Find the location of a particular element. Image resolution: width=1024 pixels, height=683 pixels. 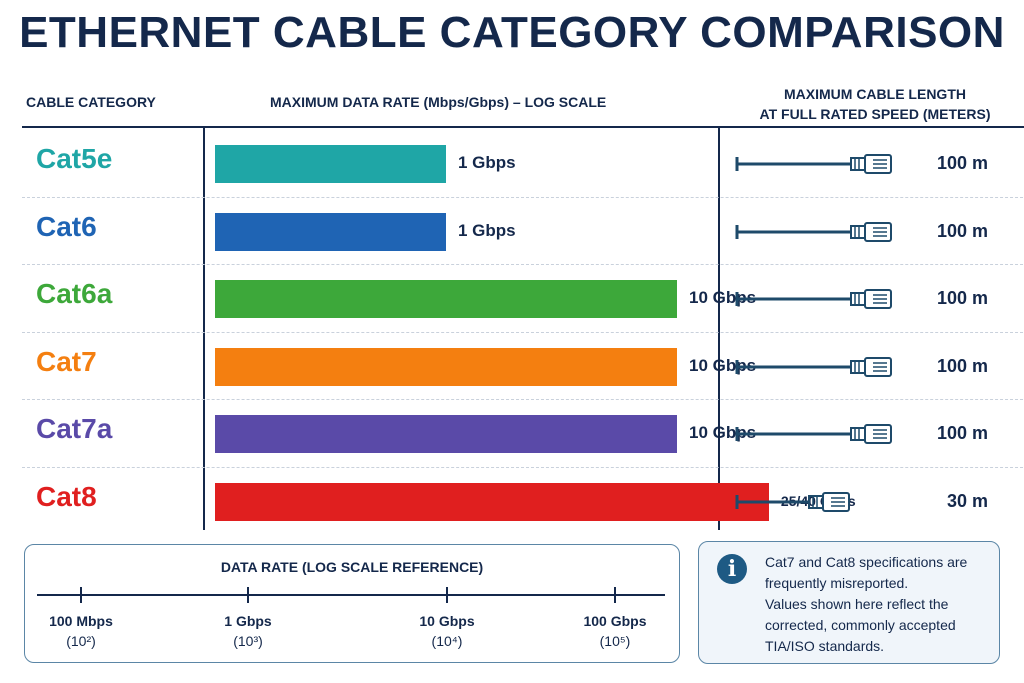

scale-tick-rate: 1 Gbps is located at coordinates (248, 621).